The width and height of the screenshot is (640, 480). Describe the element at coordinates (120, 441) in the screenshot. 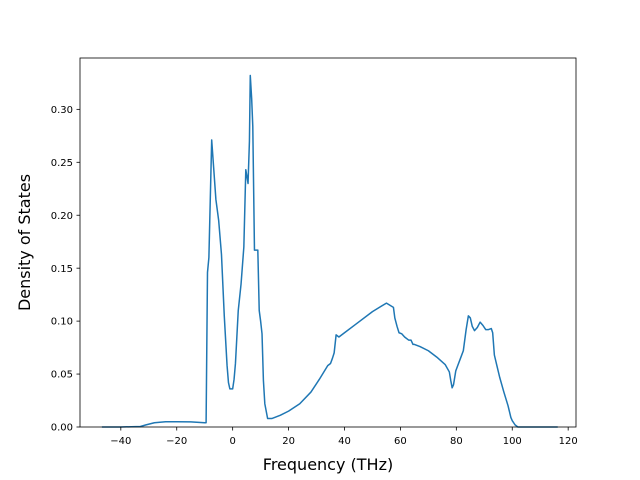

I see `x-tick-label: −40` at that location.